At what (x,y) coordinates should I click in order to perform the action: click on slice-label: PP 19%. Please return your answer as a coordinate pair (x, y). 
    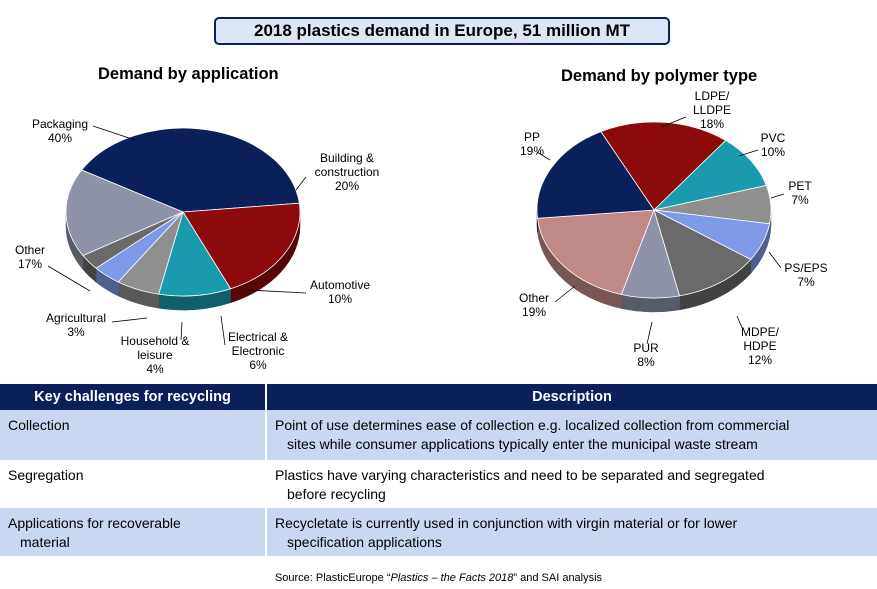
    Looking at the image, I should click on (532, 144).